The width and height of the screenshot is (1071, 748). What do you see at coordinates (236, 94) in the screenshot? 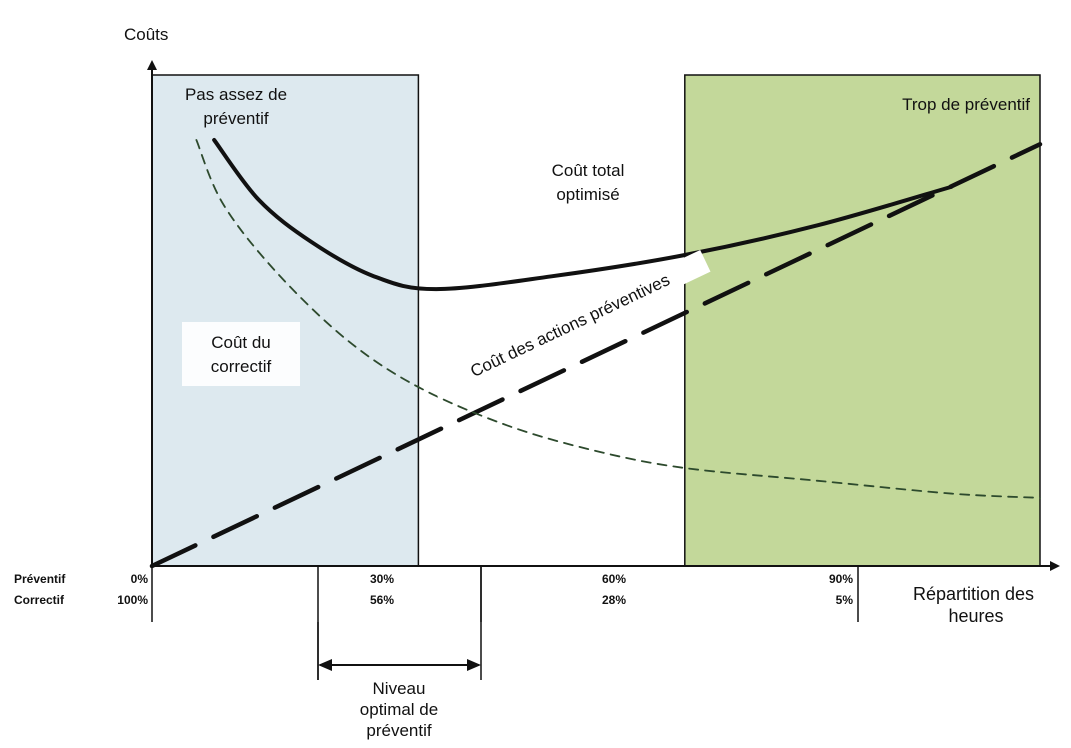
I see `region-label-0-line-0: Pas assez de` at bounding box center [236, 94].